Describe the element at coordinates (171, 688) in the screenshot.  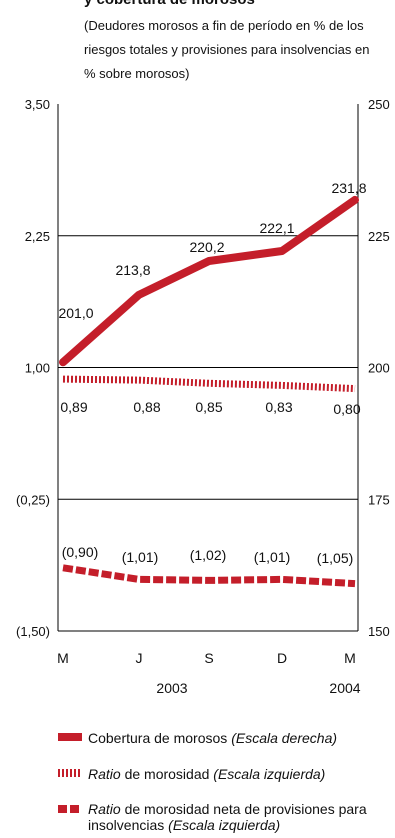
I see `x-axis-group-label: 2003` at that location.